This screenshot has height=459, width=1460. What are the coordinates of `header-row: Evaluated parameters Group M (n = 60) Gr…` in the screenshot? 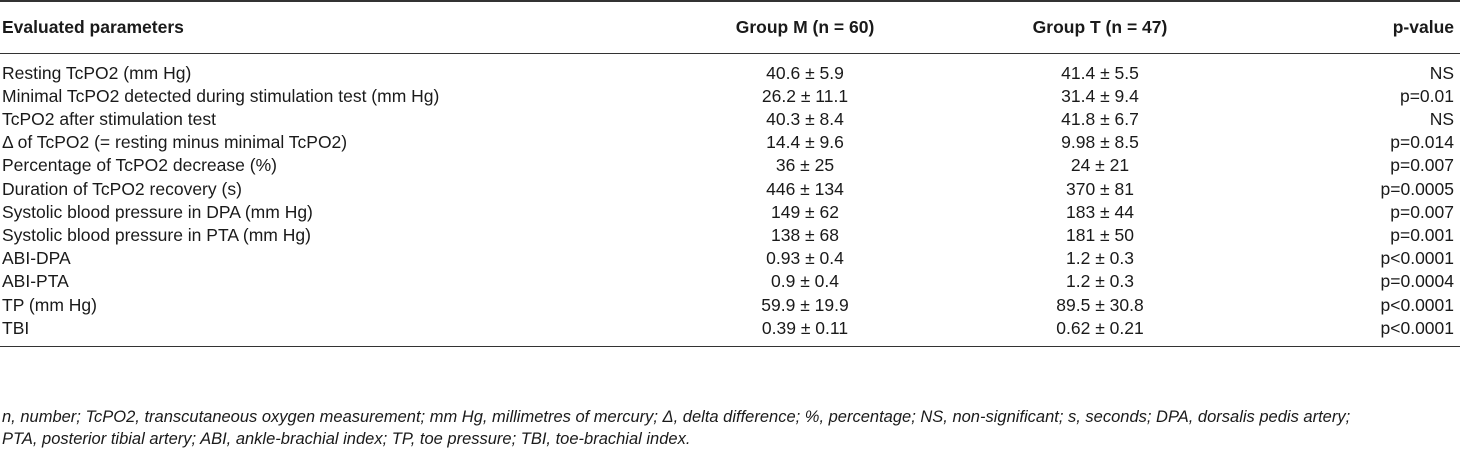 It's located at (730, 27).